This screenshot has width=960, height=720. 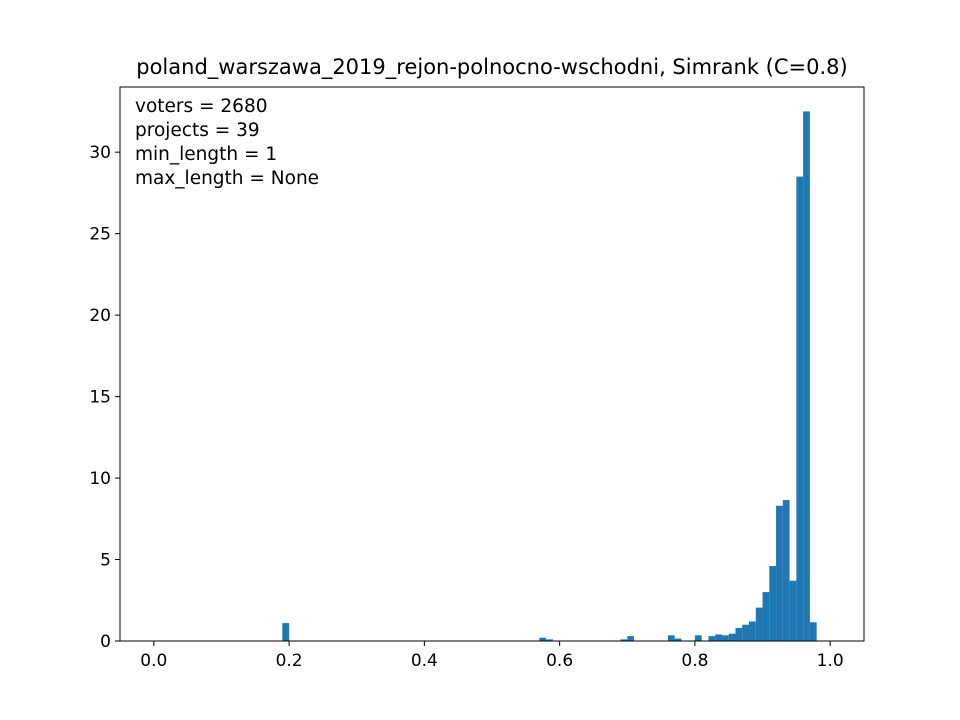 I want to click on x-tick-label: 0.6, so click(x=559, y=661).